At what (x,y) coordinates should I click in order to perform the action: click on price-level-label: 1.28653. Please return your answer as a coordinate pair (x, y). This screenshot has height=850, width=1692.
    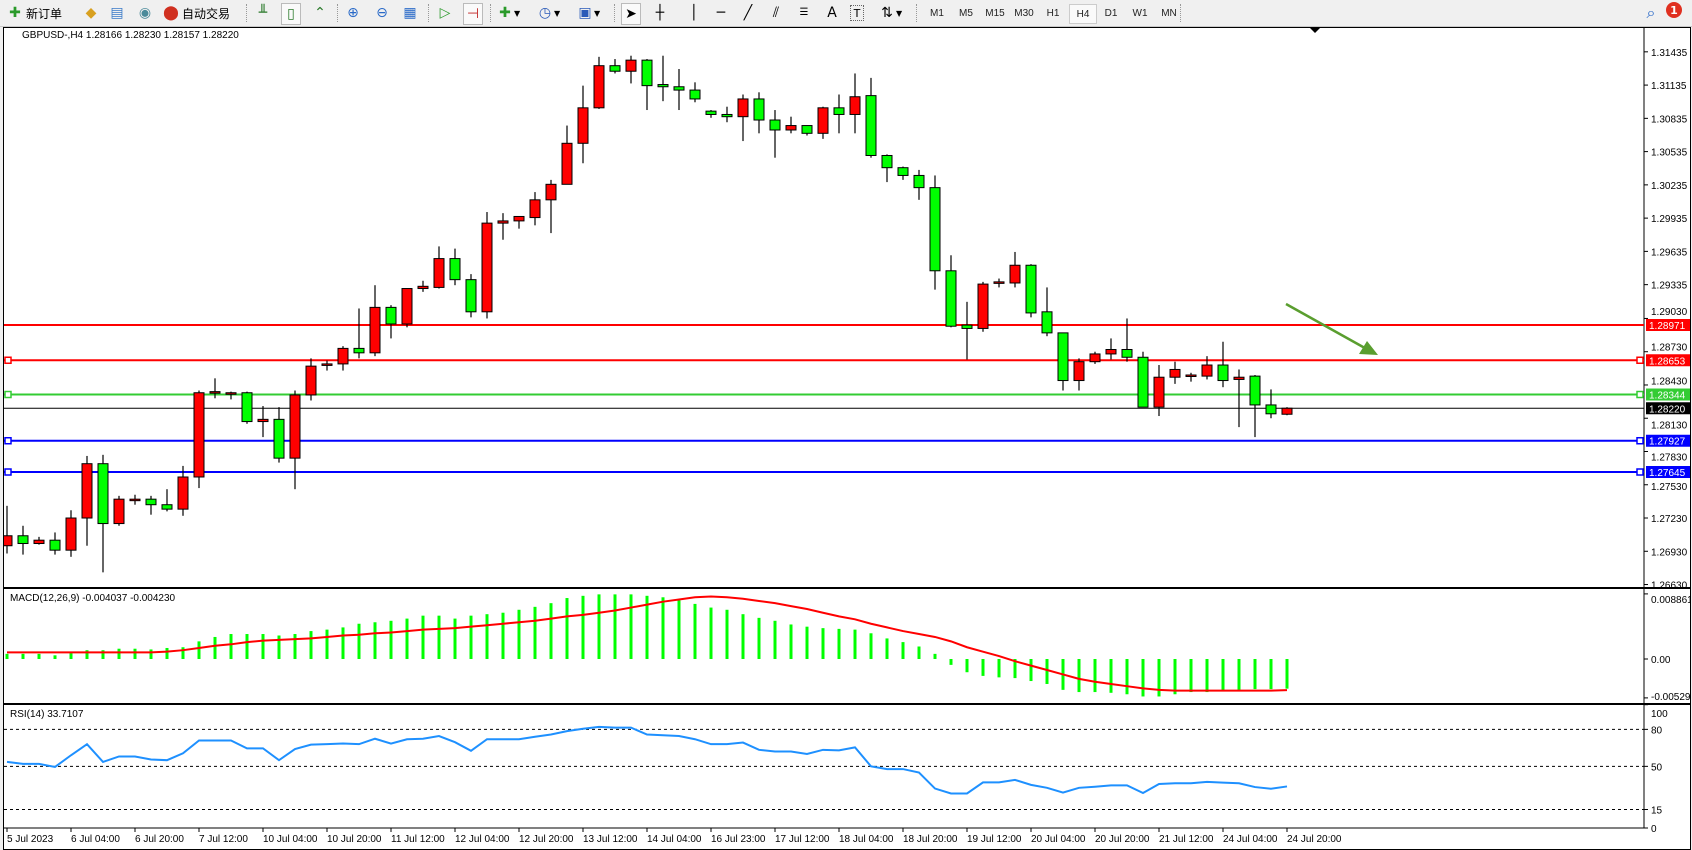
    Looking at the image, I should click on (1667, 361).